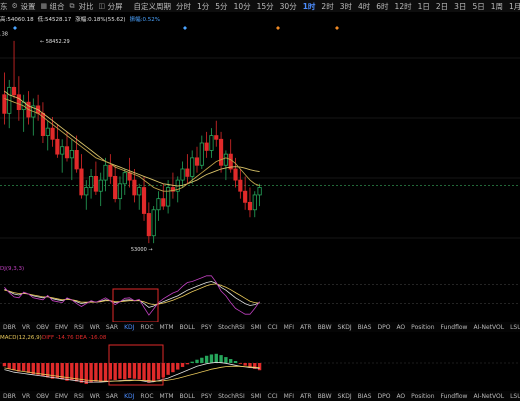 The height and width of the screenshot is (401, 520). What do you see at coordinates (460, 6) in the screenshot?
I see `period-14: 3日` at bounding box center [460, 6].